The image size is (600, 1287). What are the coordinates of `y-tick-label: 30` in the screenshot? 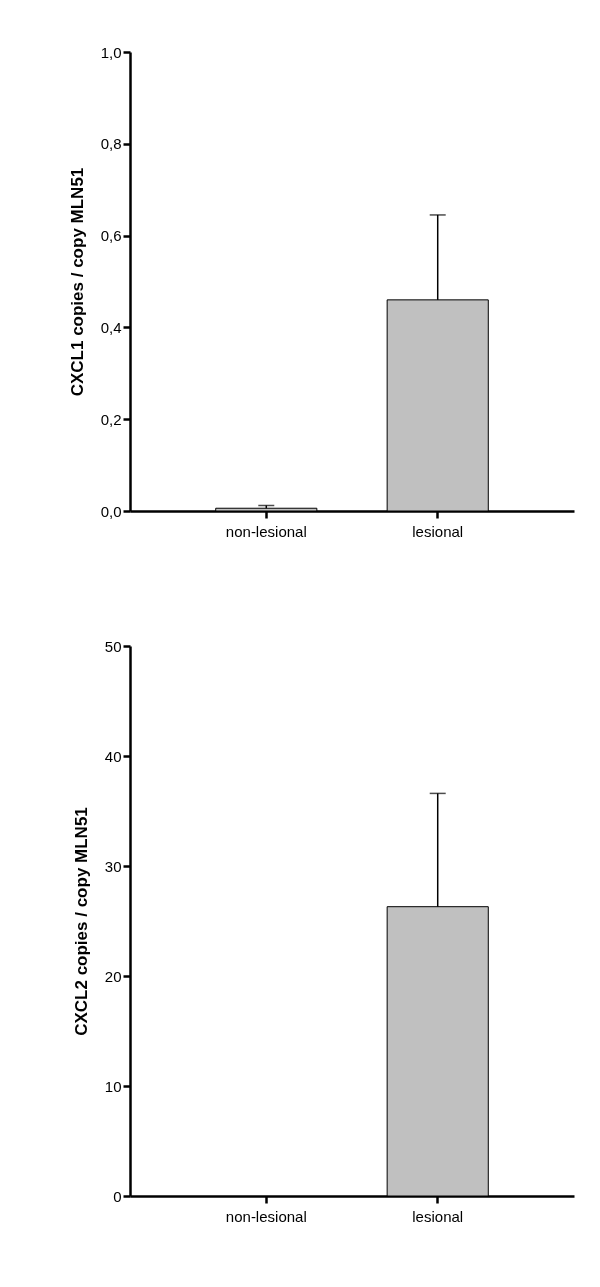 It's located at (113, 866).